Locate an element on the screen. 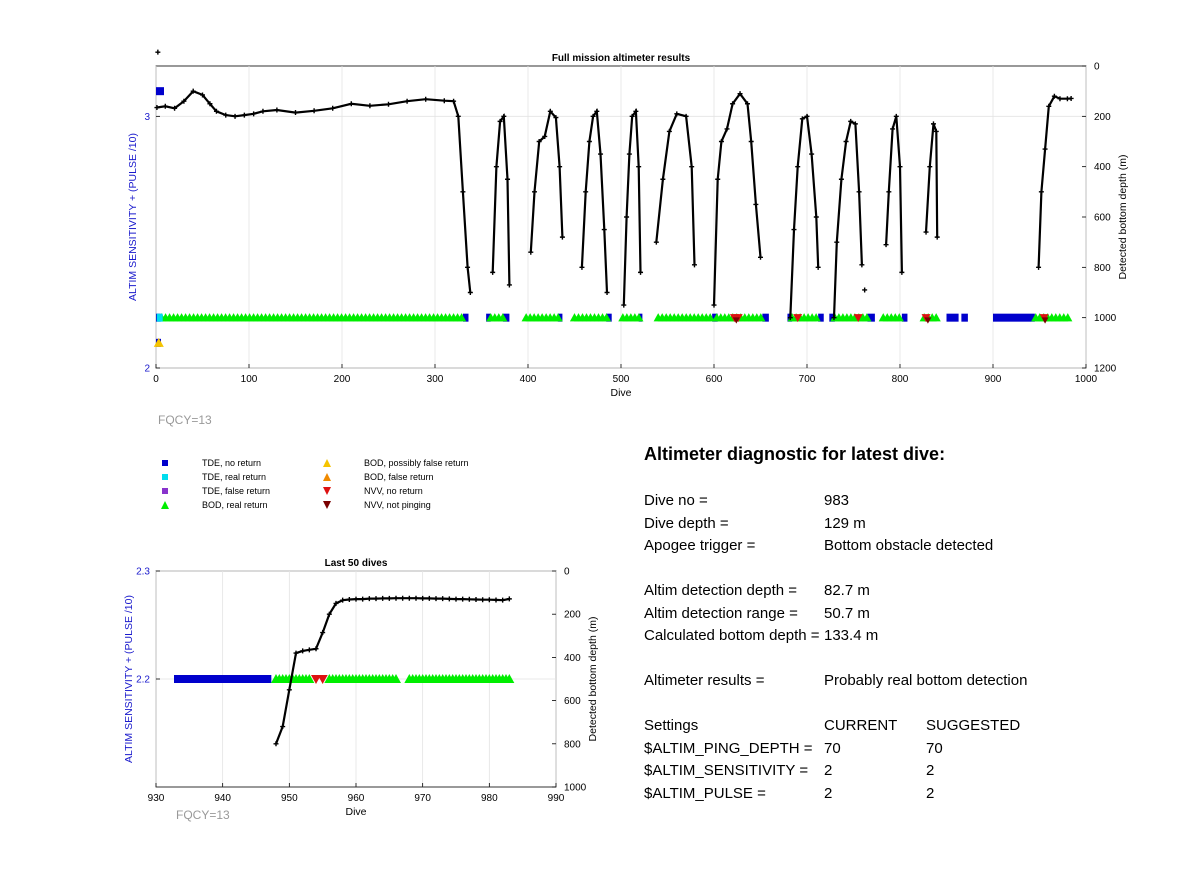  bottom-chart-title: Last 50 dives is located at coordinates (356, 563).